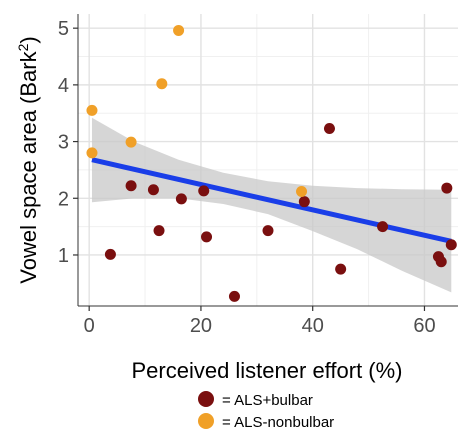  I want to click on legend-label-als-bulbar: = ALS+bulbar, so click(267, 400).